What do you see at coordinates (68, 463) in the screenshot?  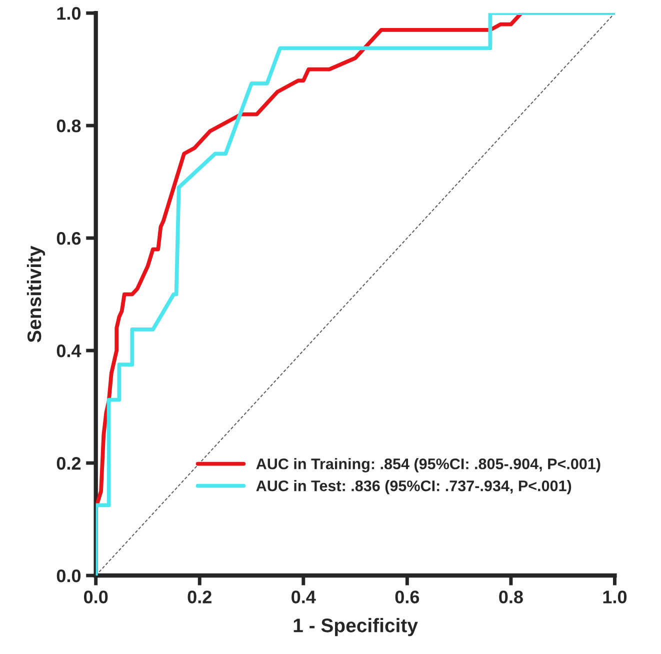 I see `y-tick-label: 0.2` at bounding box center [68, 463].